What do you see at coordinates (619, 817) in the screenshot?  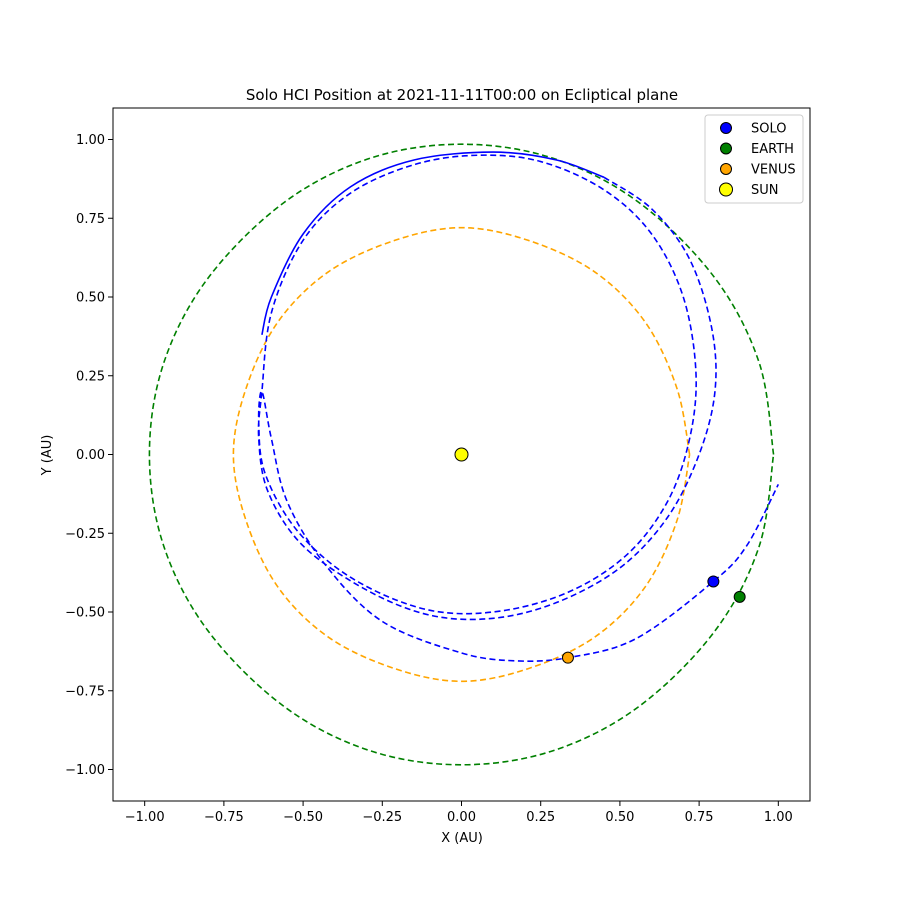 I see `x-tick-label: 0.50` at bounding box center [619, 817].